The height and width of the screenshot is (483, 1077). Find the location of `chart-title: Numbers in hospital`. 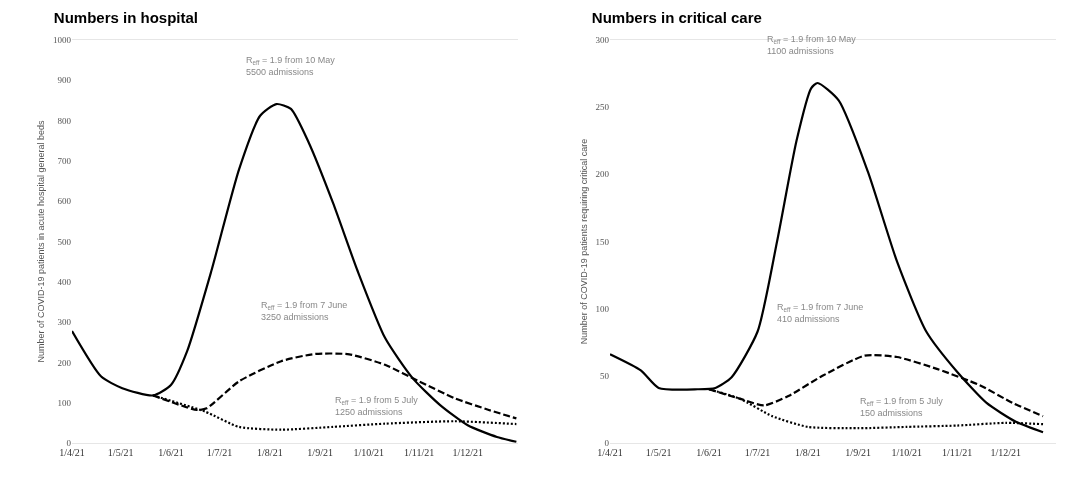

chart-title: Numbers in hospital is located at coordinates (125, 17).